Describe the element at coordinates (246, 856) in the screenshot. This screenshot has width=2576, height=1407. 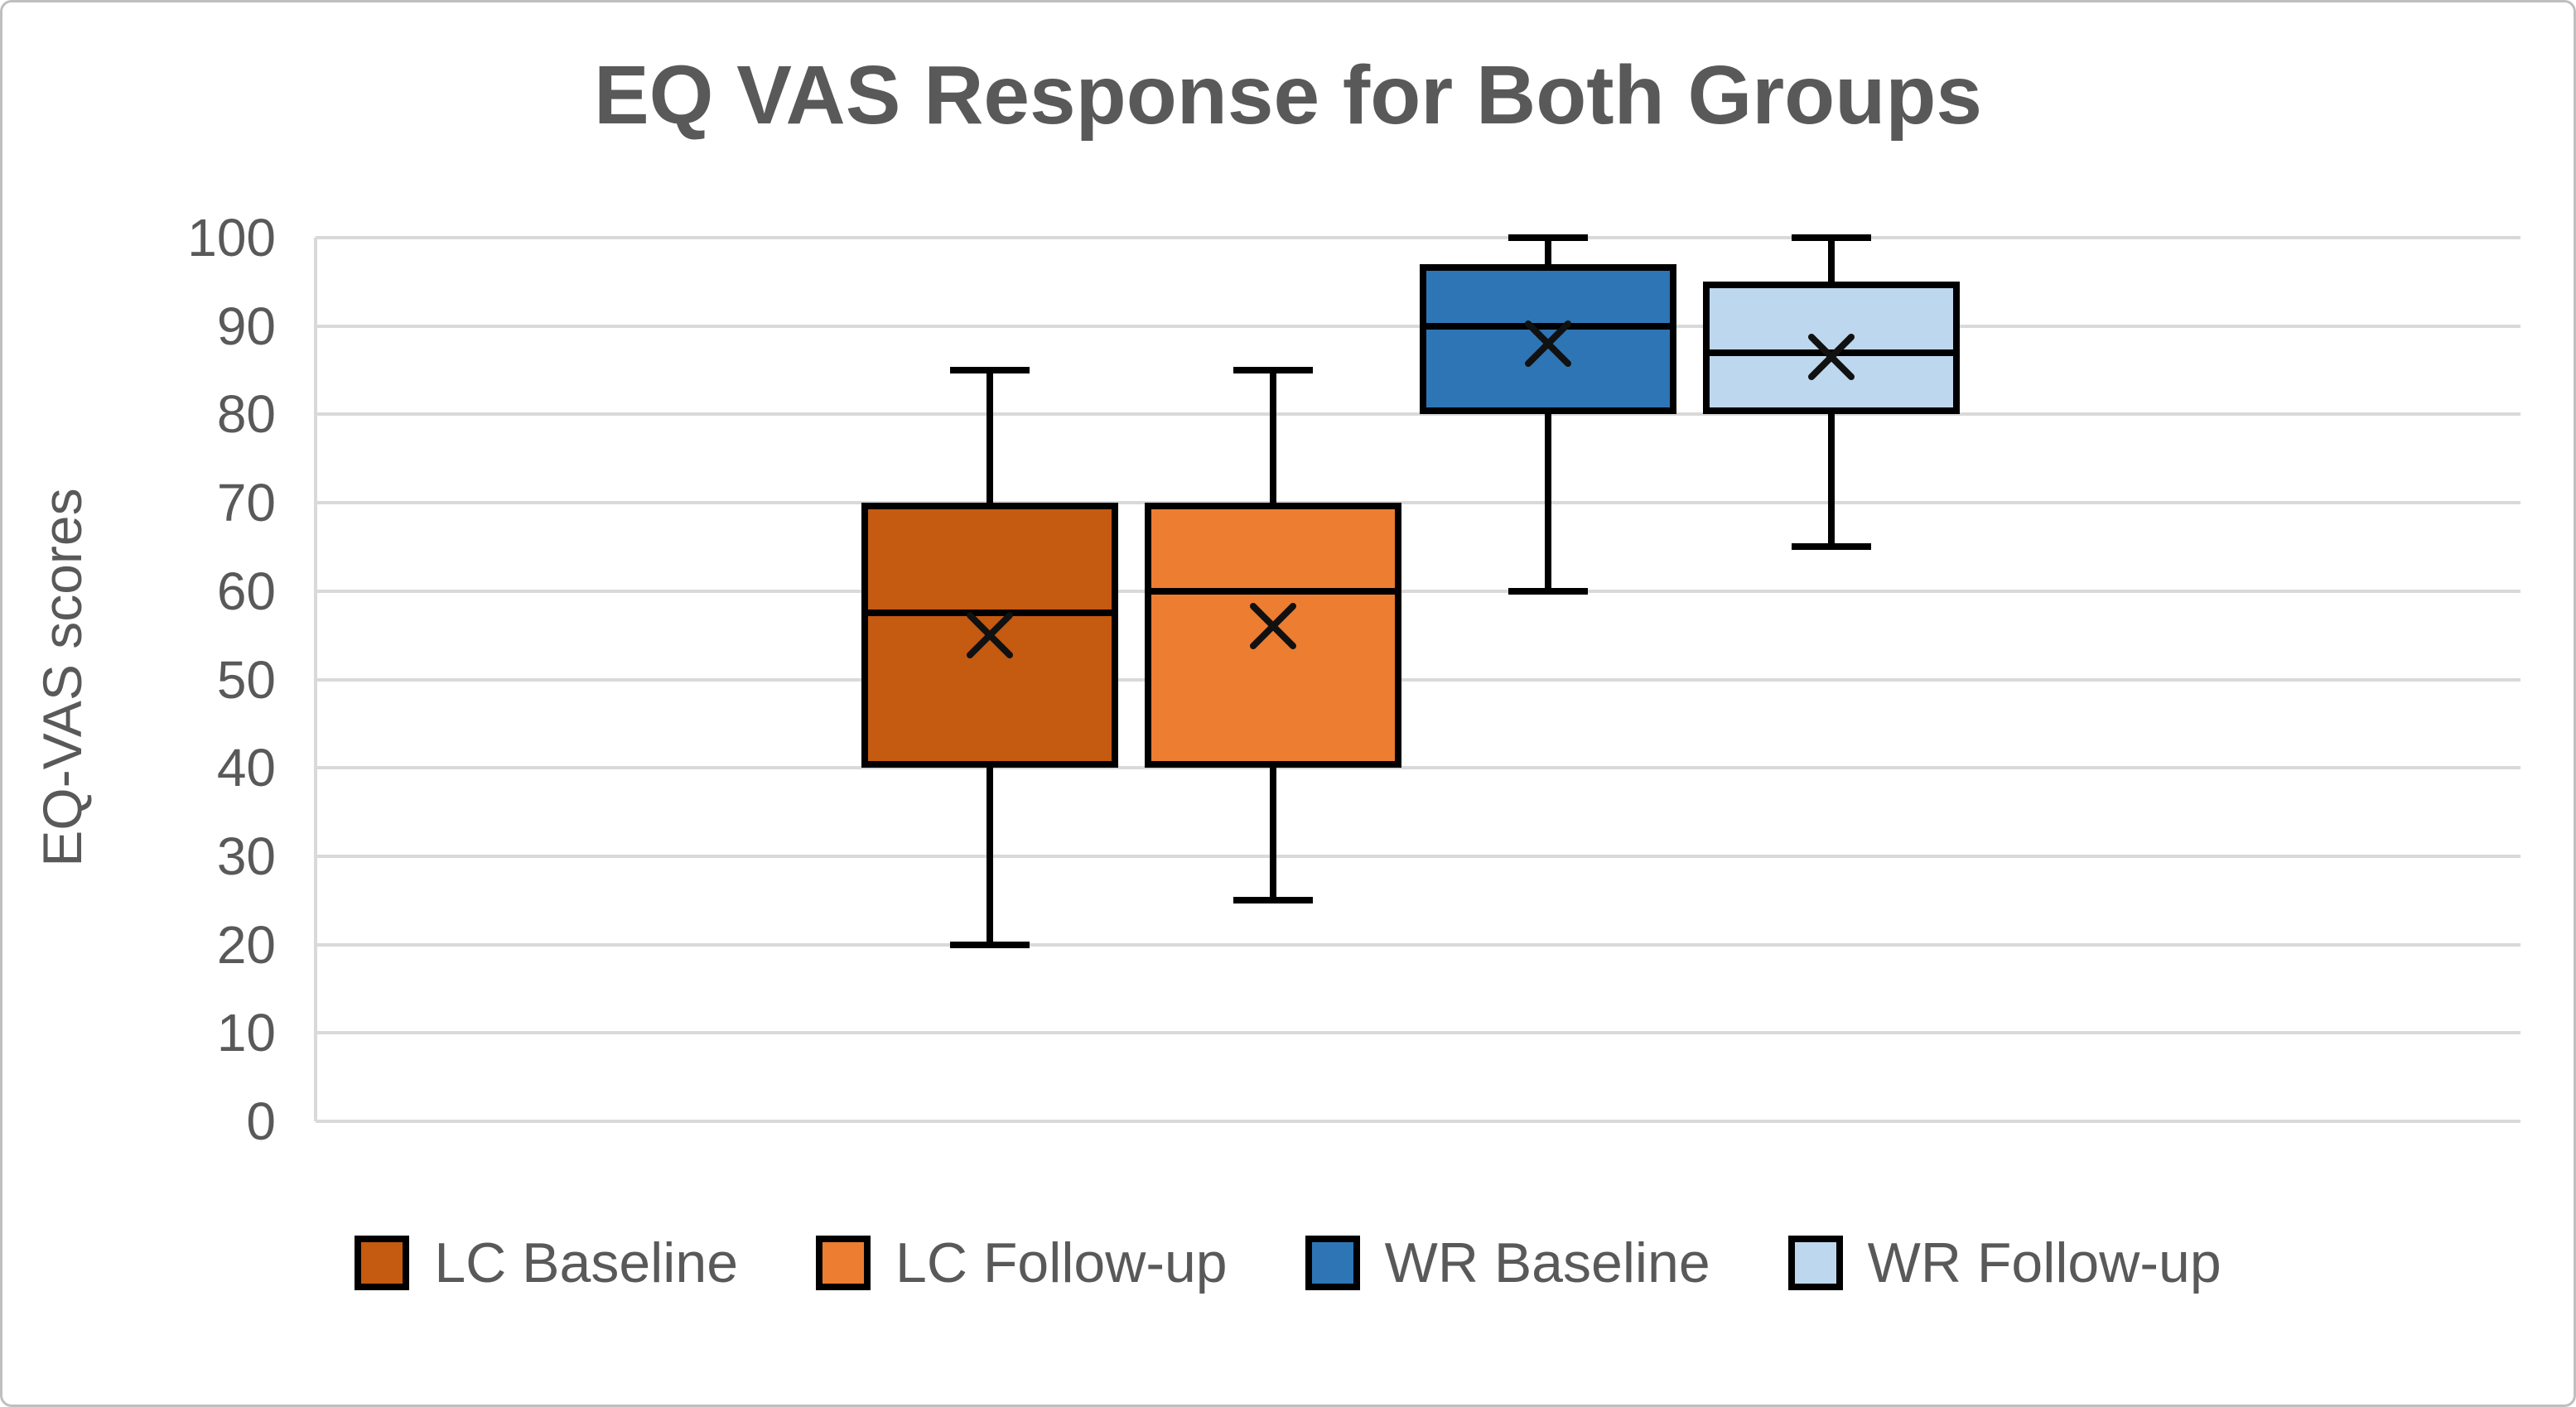
I see `y-tick-label: 30` at that location.